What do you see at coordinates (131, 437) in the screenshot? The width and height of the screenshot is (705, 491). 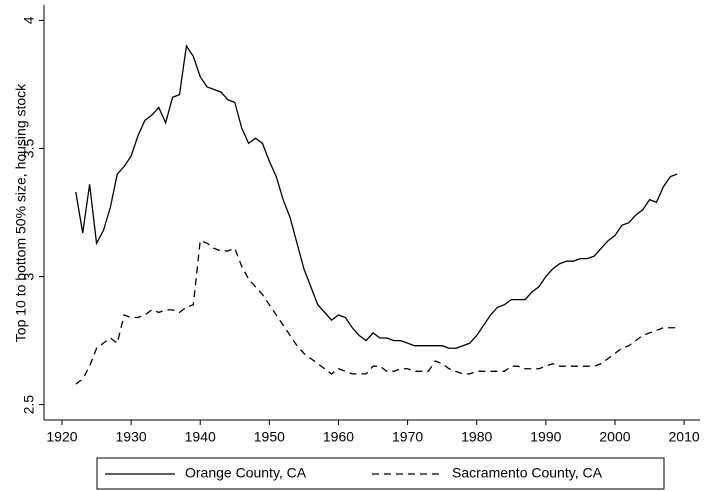 I see `x-tick-label: 1930` at bounding box center [131, 437].